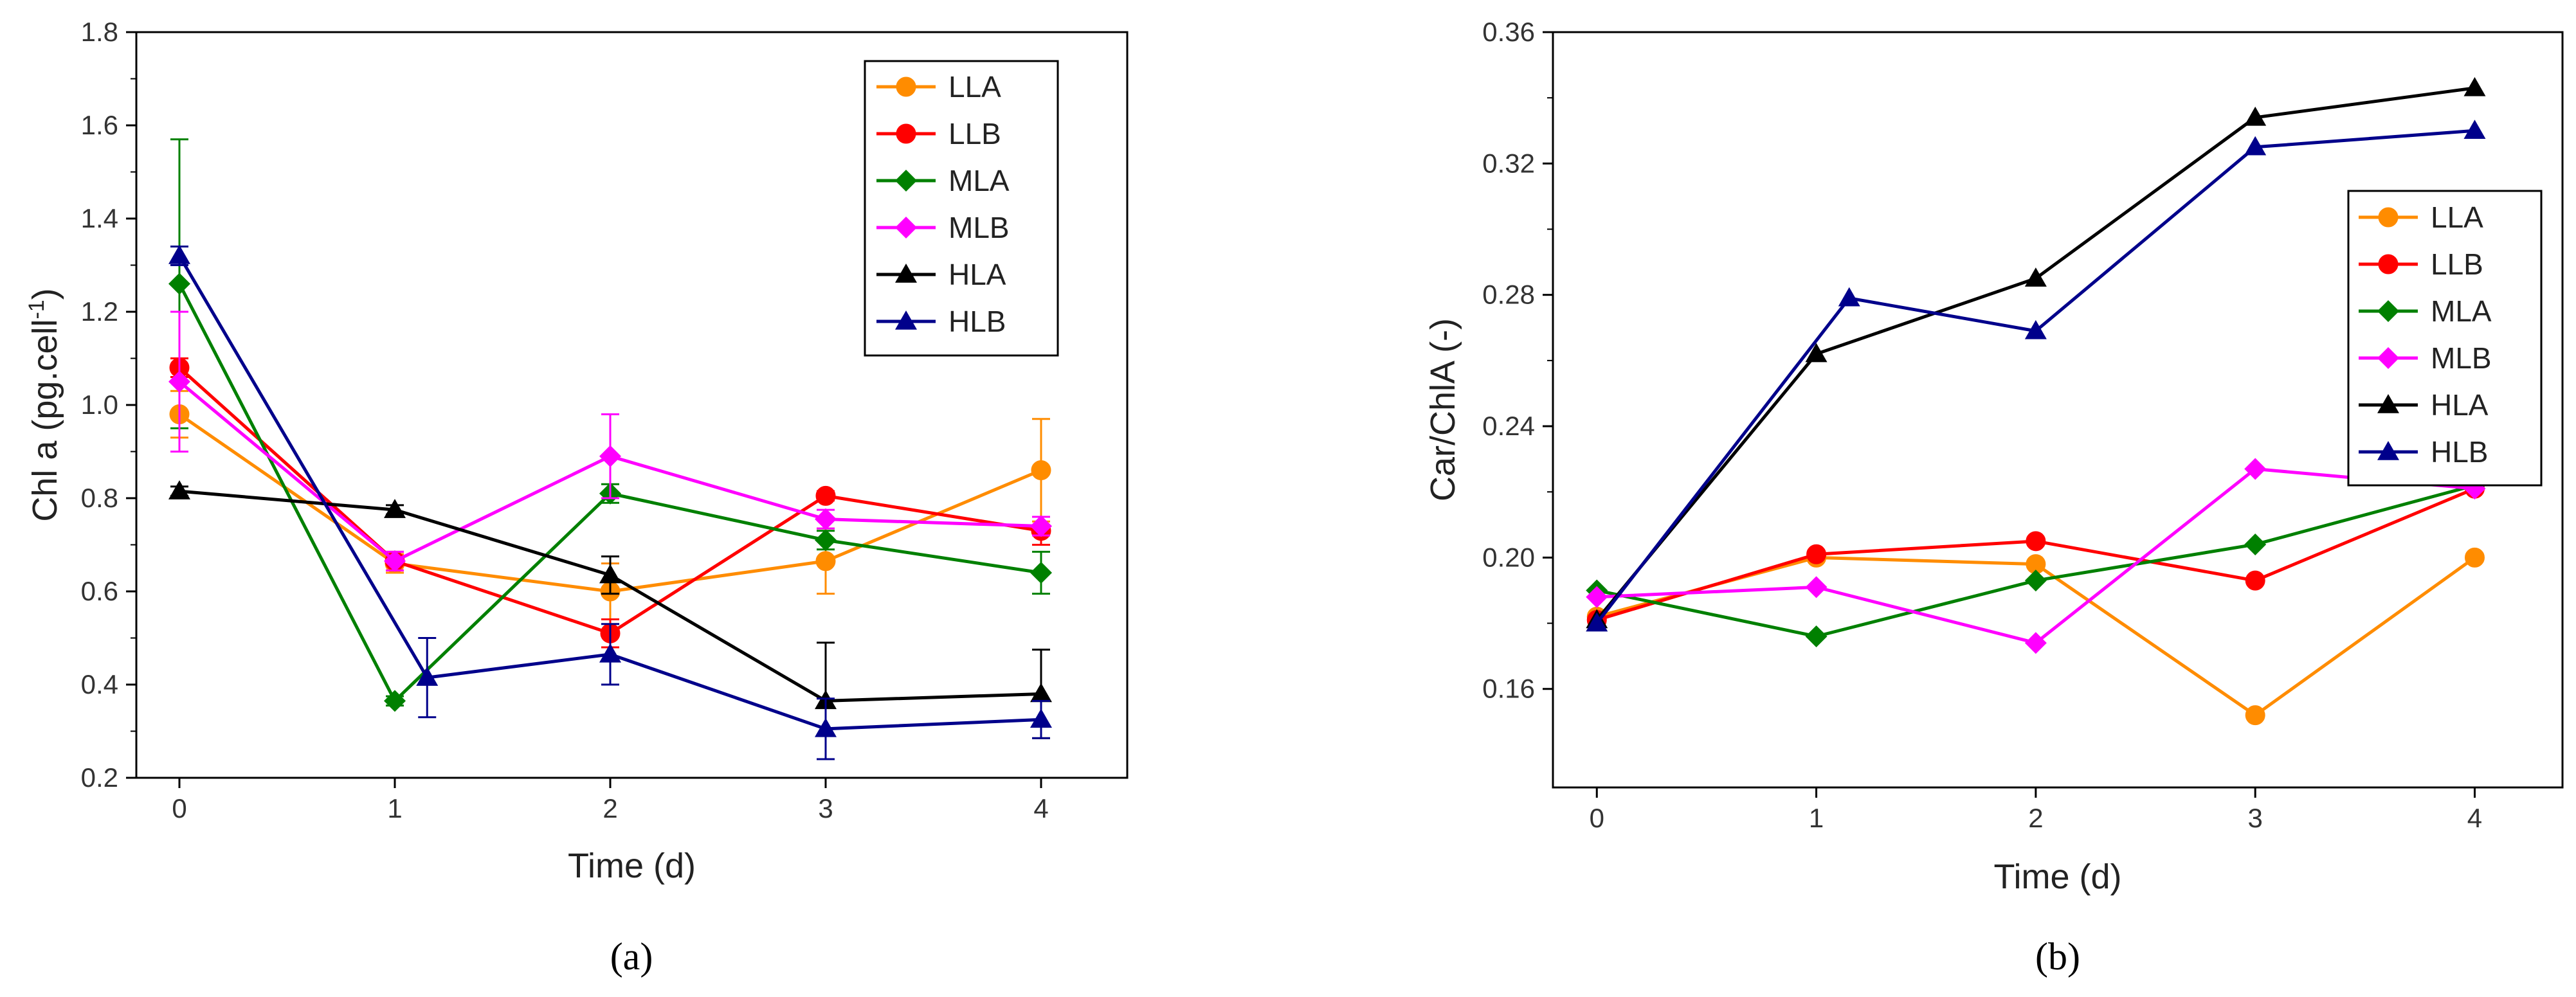 The image size is (2576, 997). What do you see at coordinates (2057, 956) in the screenshot?
I see `panel-caption: (b)` at bounding box center [2057, 956].